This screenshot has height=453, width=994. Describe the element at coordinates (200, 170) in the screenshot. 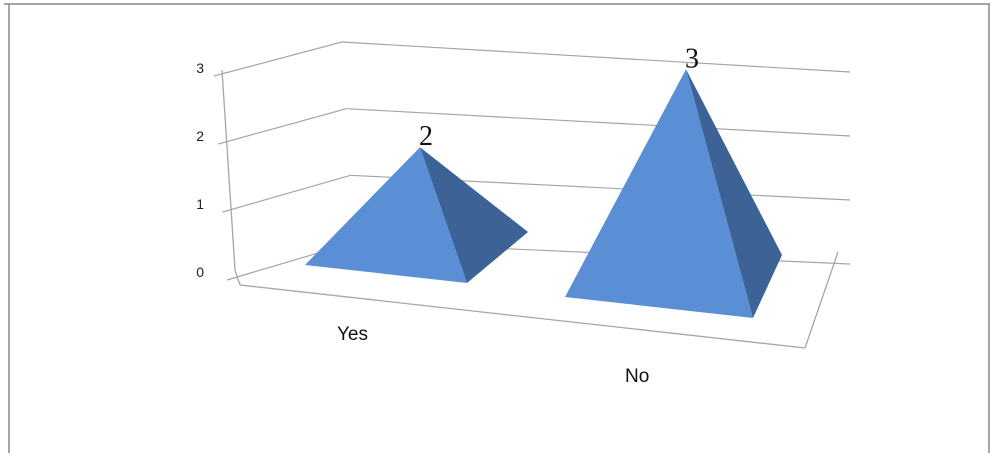

I see `y-axis-ticks: 0 1 2 3` at that location.